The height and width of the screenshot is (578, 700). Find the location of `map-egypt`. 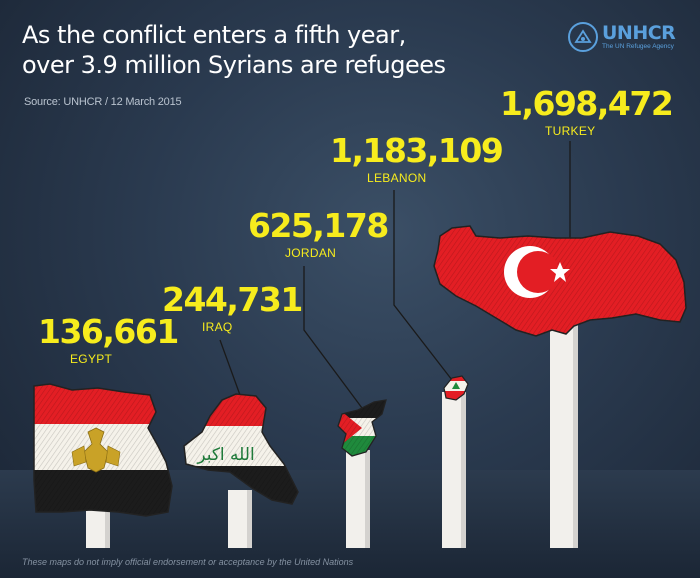

map-egypt is located at coordinates (103, 450).